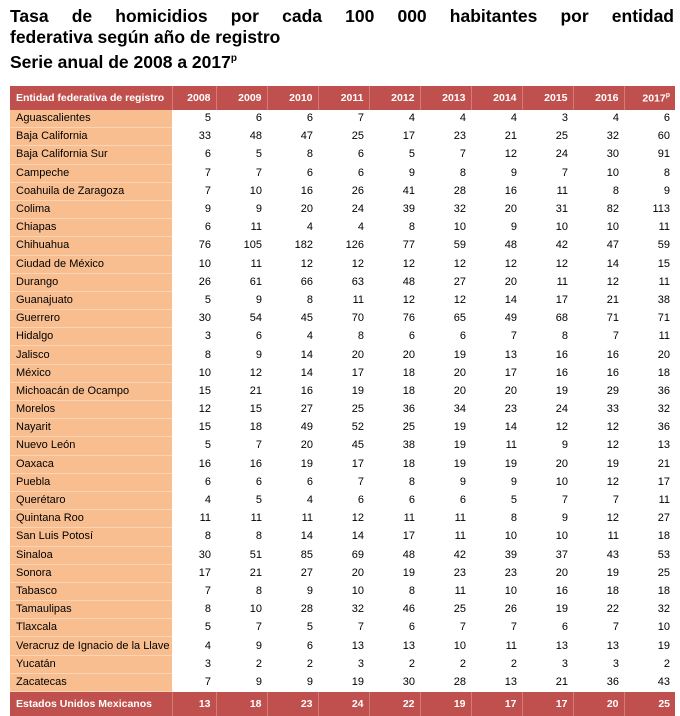  What do you see at coordinates (394, 610) in the screenshot?
I see `rate-cell: 46` at bounding box center [394, 610].